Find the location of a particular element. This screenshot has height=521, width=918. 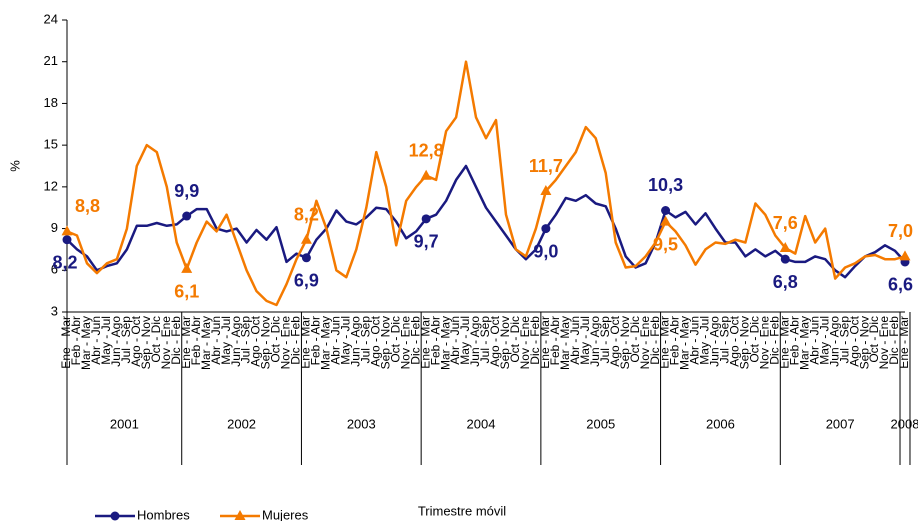

year-label: 2003 is located at coordinates (361, 423).